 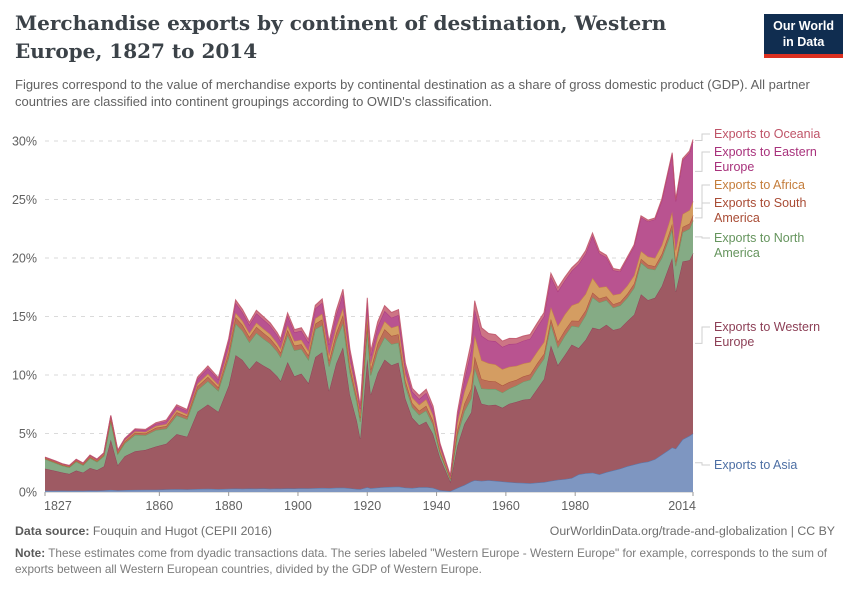 What do you see at coordinates (682, 506) in the screenshot?
I see `x-tick-label: 2014` at bounding box center [682, 506].